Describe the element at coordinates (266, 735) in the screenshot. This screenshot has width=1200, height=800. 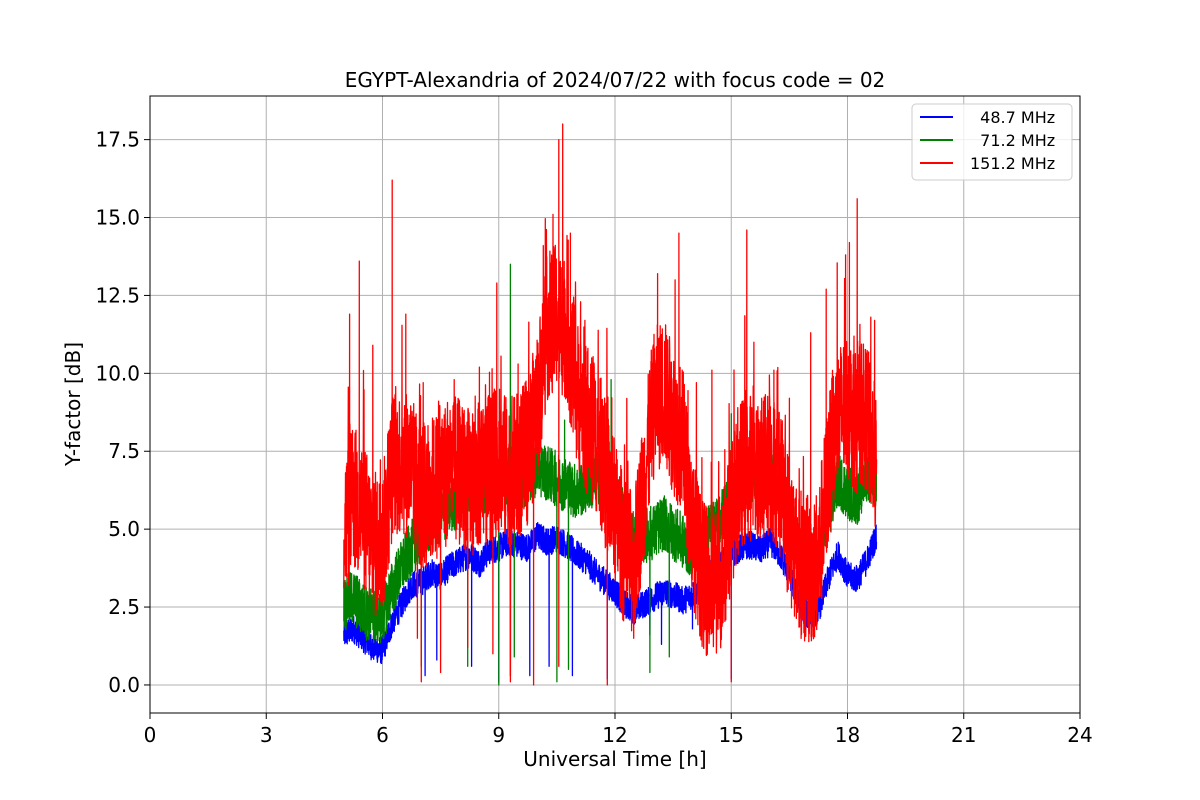
I see `x-tick-label: 3` at that location.